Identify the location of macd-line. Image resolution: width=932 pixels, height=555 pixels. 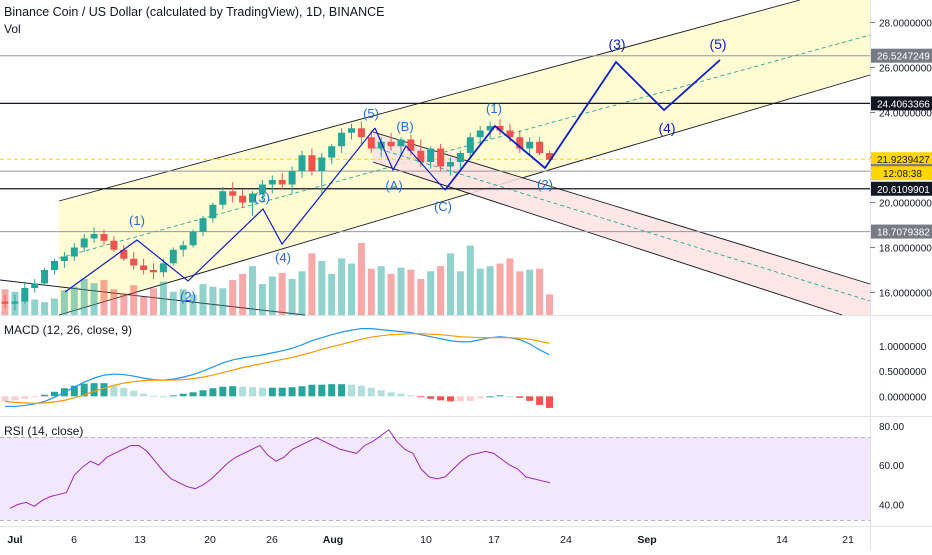
(277, 368).